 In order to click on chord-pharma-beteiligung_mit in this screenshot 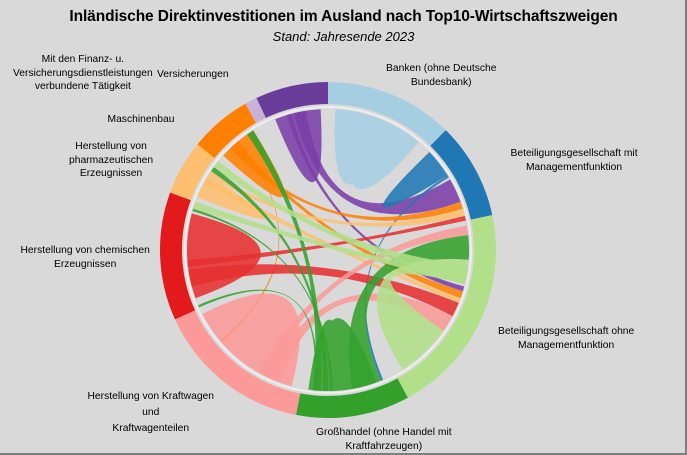, I will do `click(336, 199)`.